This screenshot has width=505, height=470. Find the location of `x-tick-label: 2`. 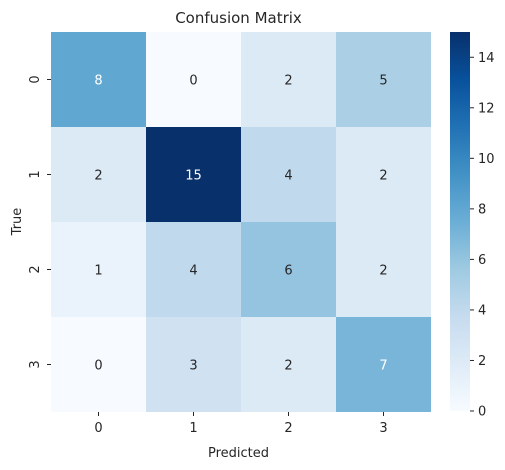

x-tick-label: 2 is located at coordinates (288, 428).